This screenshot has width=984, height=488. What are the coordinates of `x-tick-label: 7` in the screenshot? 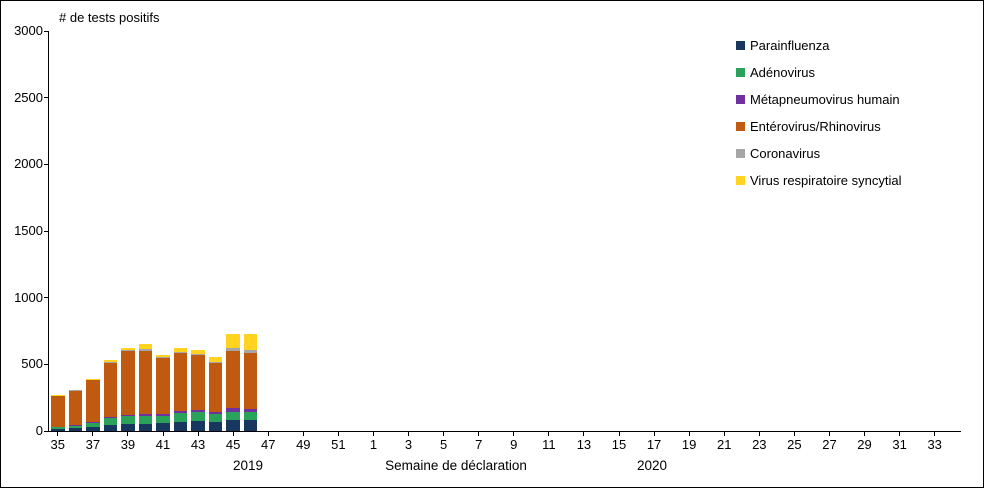 It's located at (479, 444).